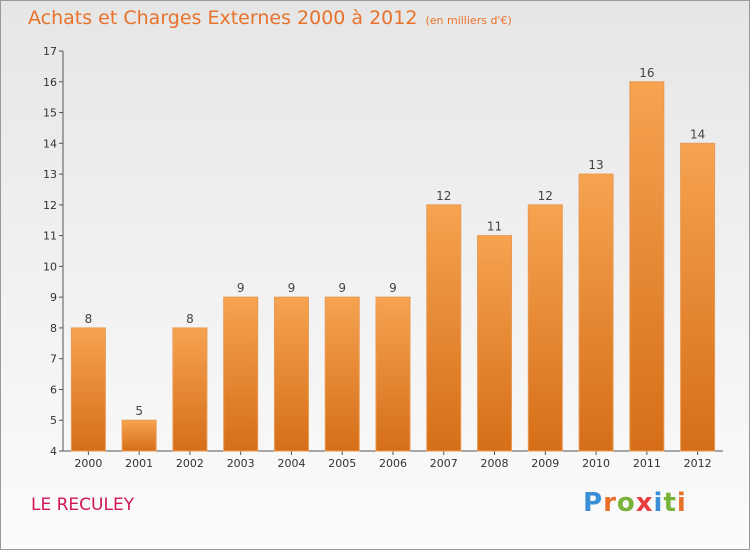 This screenshot has height=550, width=750. Describe the element at coordinates (342, 463) in the screenshot. I see `x-tick-label: 2005` at that location.